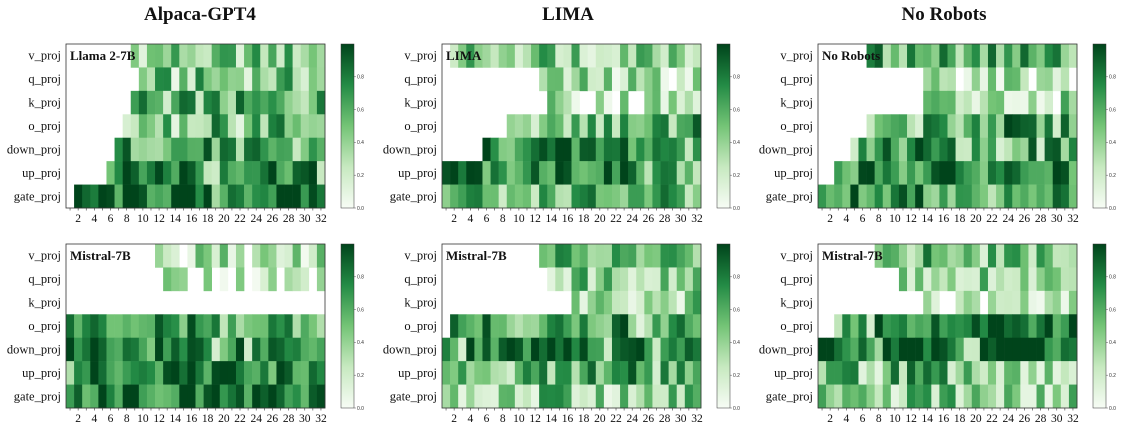  I want to click on colorbar-tick-label: 0.8, so click(736, 78).